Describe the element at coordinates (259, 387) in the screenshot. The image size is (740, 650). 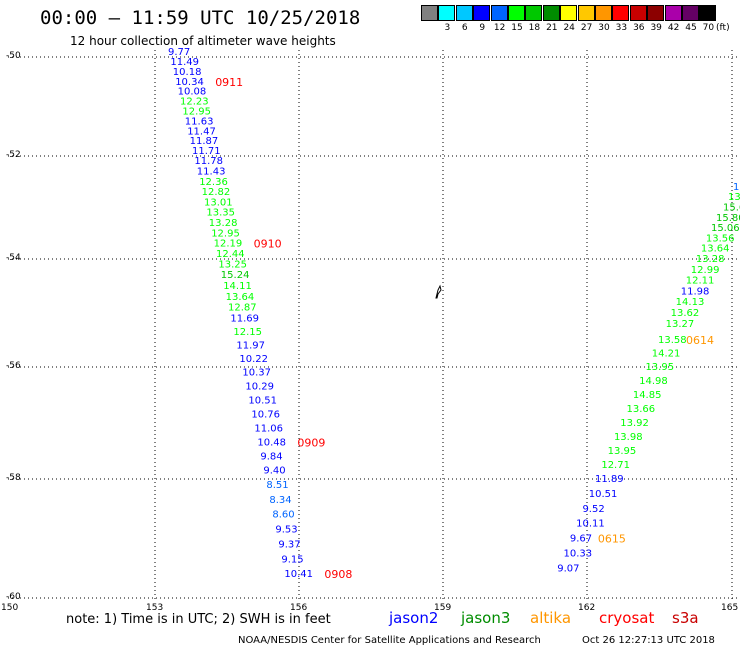
I see `wave-height-value: 10.29` at that location.